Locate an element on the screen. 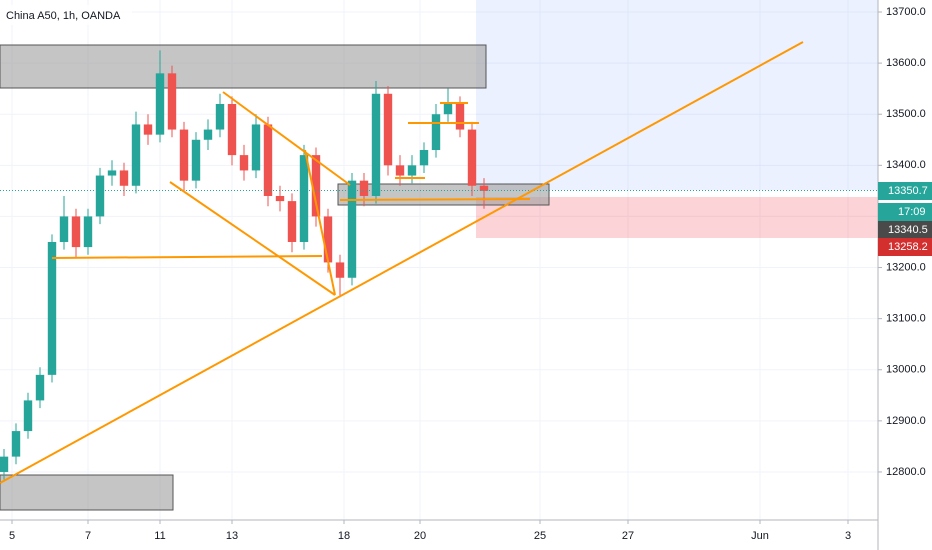 This screenshot has width=932, height=550. x-tick-label: 3 is located at coordinates (848, 536).